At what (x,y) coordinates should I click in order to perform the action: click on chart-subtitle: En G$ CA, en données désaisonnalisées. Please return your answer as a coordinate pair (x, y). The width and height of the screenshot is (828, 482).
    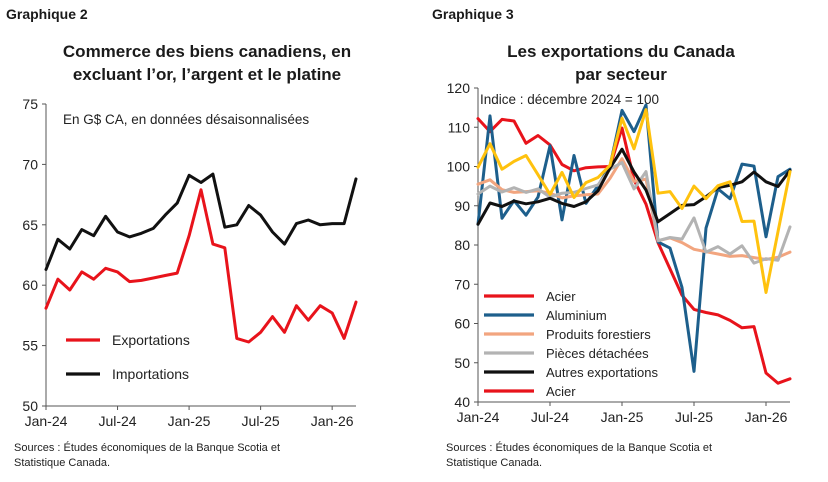
    Looking at the image, I should click on (186, 119).